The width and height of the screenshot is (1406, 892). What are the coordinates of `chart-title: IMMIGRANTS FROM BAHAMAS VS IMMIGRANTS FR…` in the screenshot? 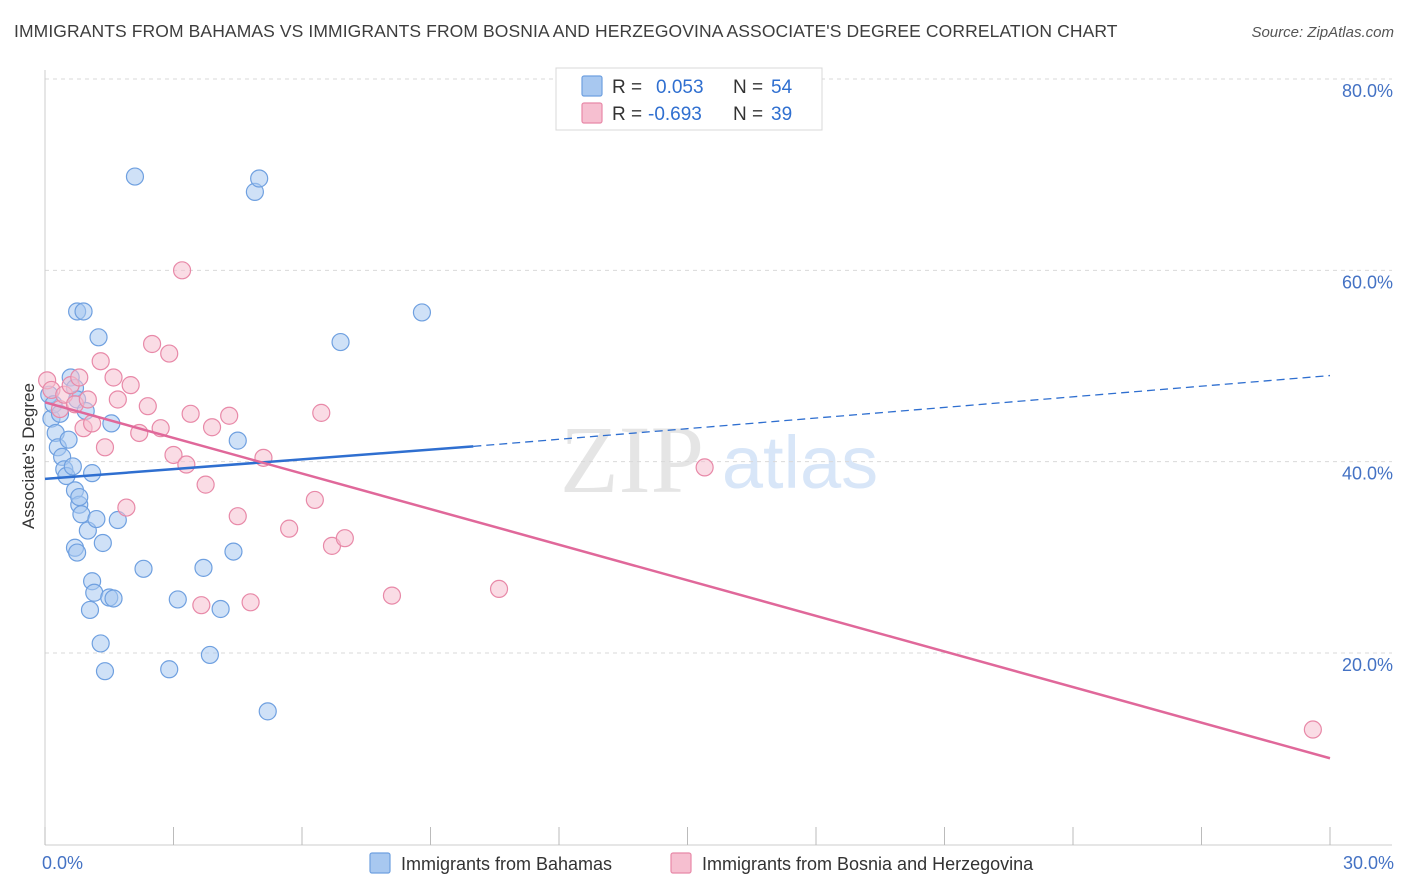 It's located at (566, 31).